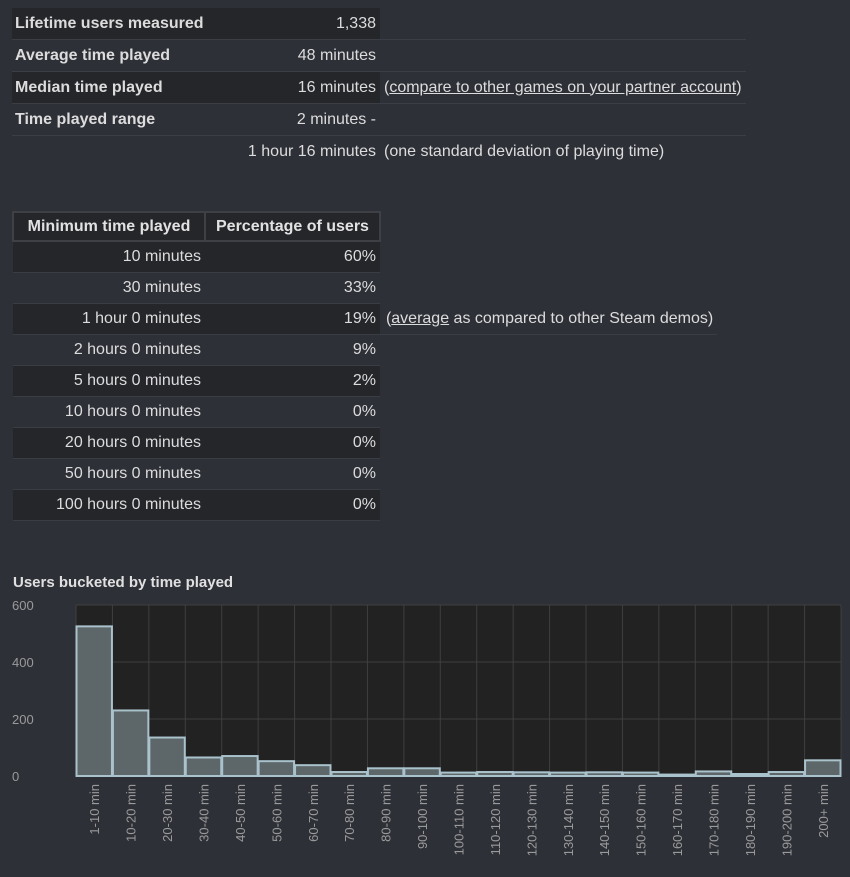  I want to click on bar-100-110-min, so click(458, 774).